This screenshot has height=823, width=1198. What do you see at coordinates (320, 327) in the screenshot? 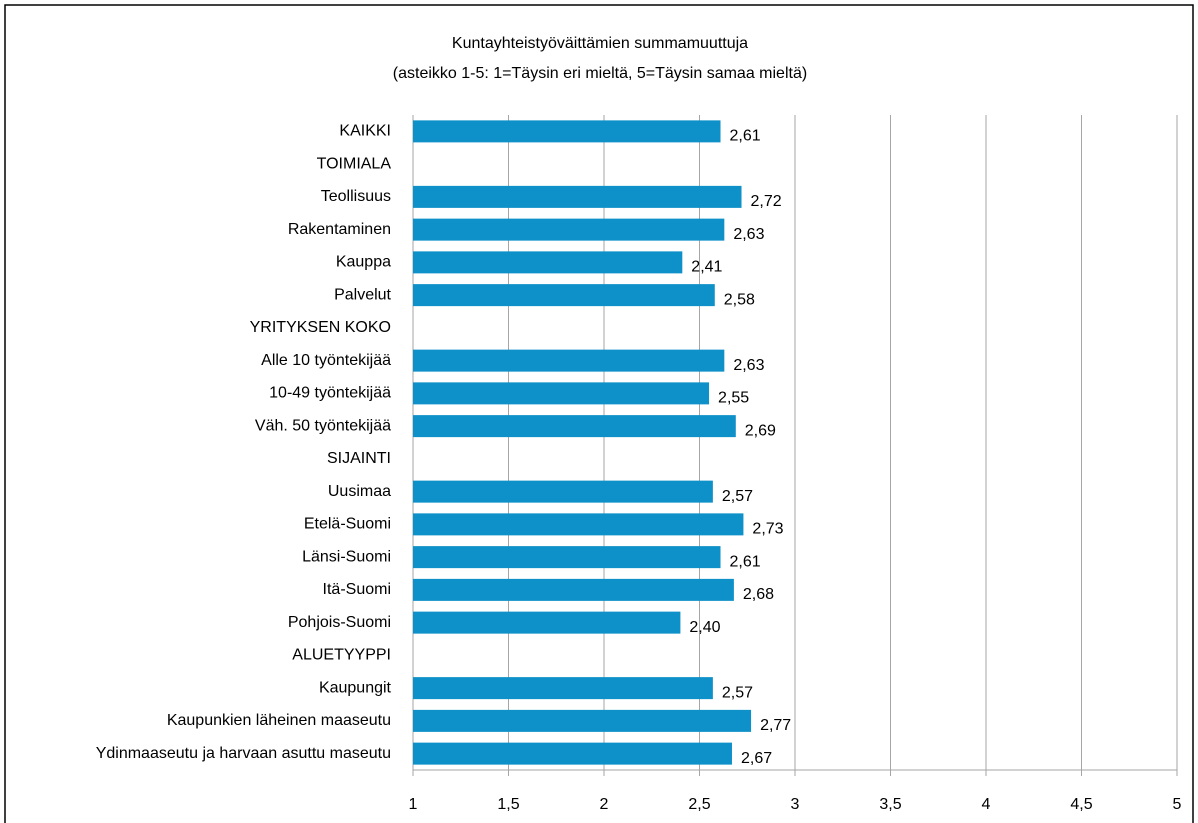
I see `y-tick-label: YRITYKSEN KOKO` at bounding box center [320, 327].